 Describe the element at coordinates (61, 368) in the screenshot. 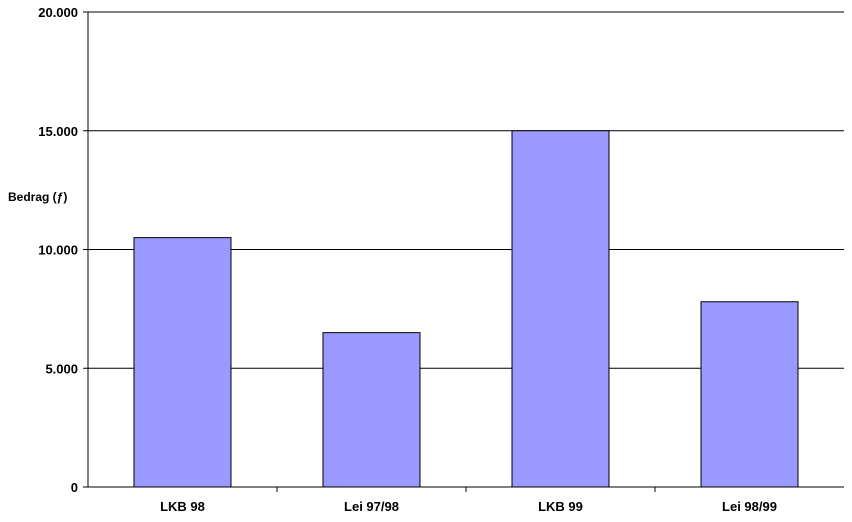

I see `y-tick-label: 5.000` at that location.